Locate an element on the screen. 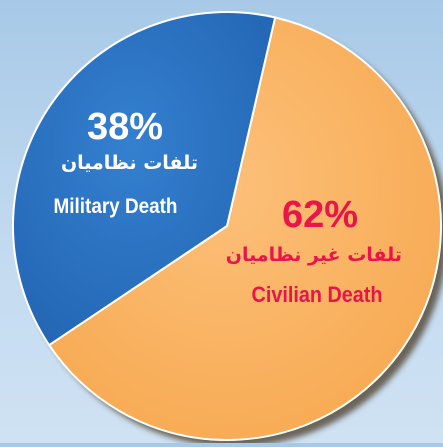 Image resolution: width=443 pixels, height=447 pixels. civilian-persian-label: تلفات غیر نظامیان is located at coordinates (313, 255).